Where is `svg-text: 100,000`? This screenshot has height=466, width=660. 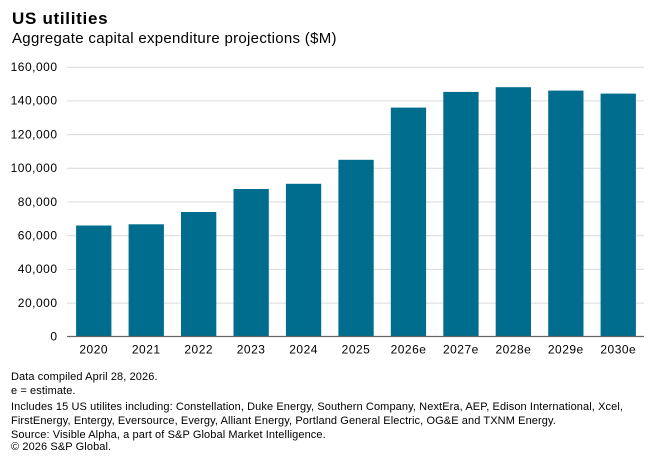
svg-text: 100,000 is located at coordinates (34, 168).